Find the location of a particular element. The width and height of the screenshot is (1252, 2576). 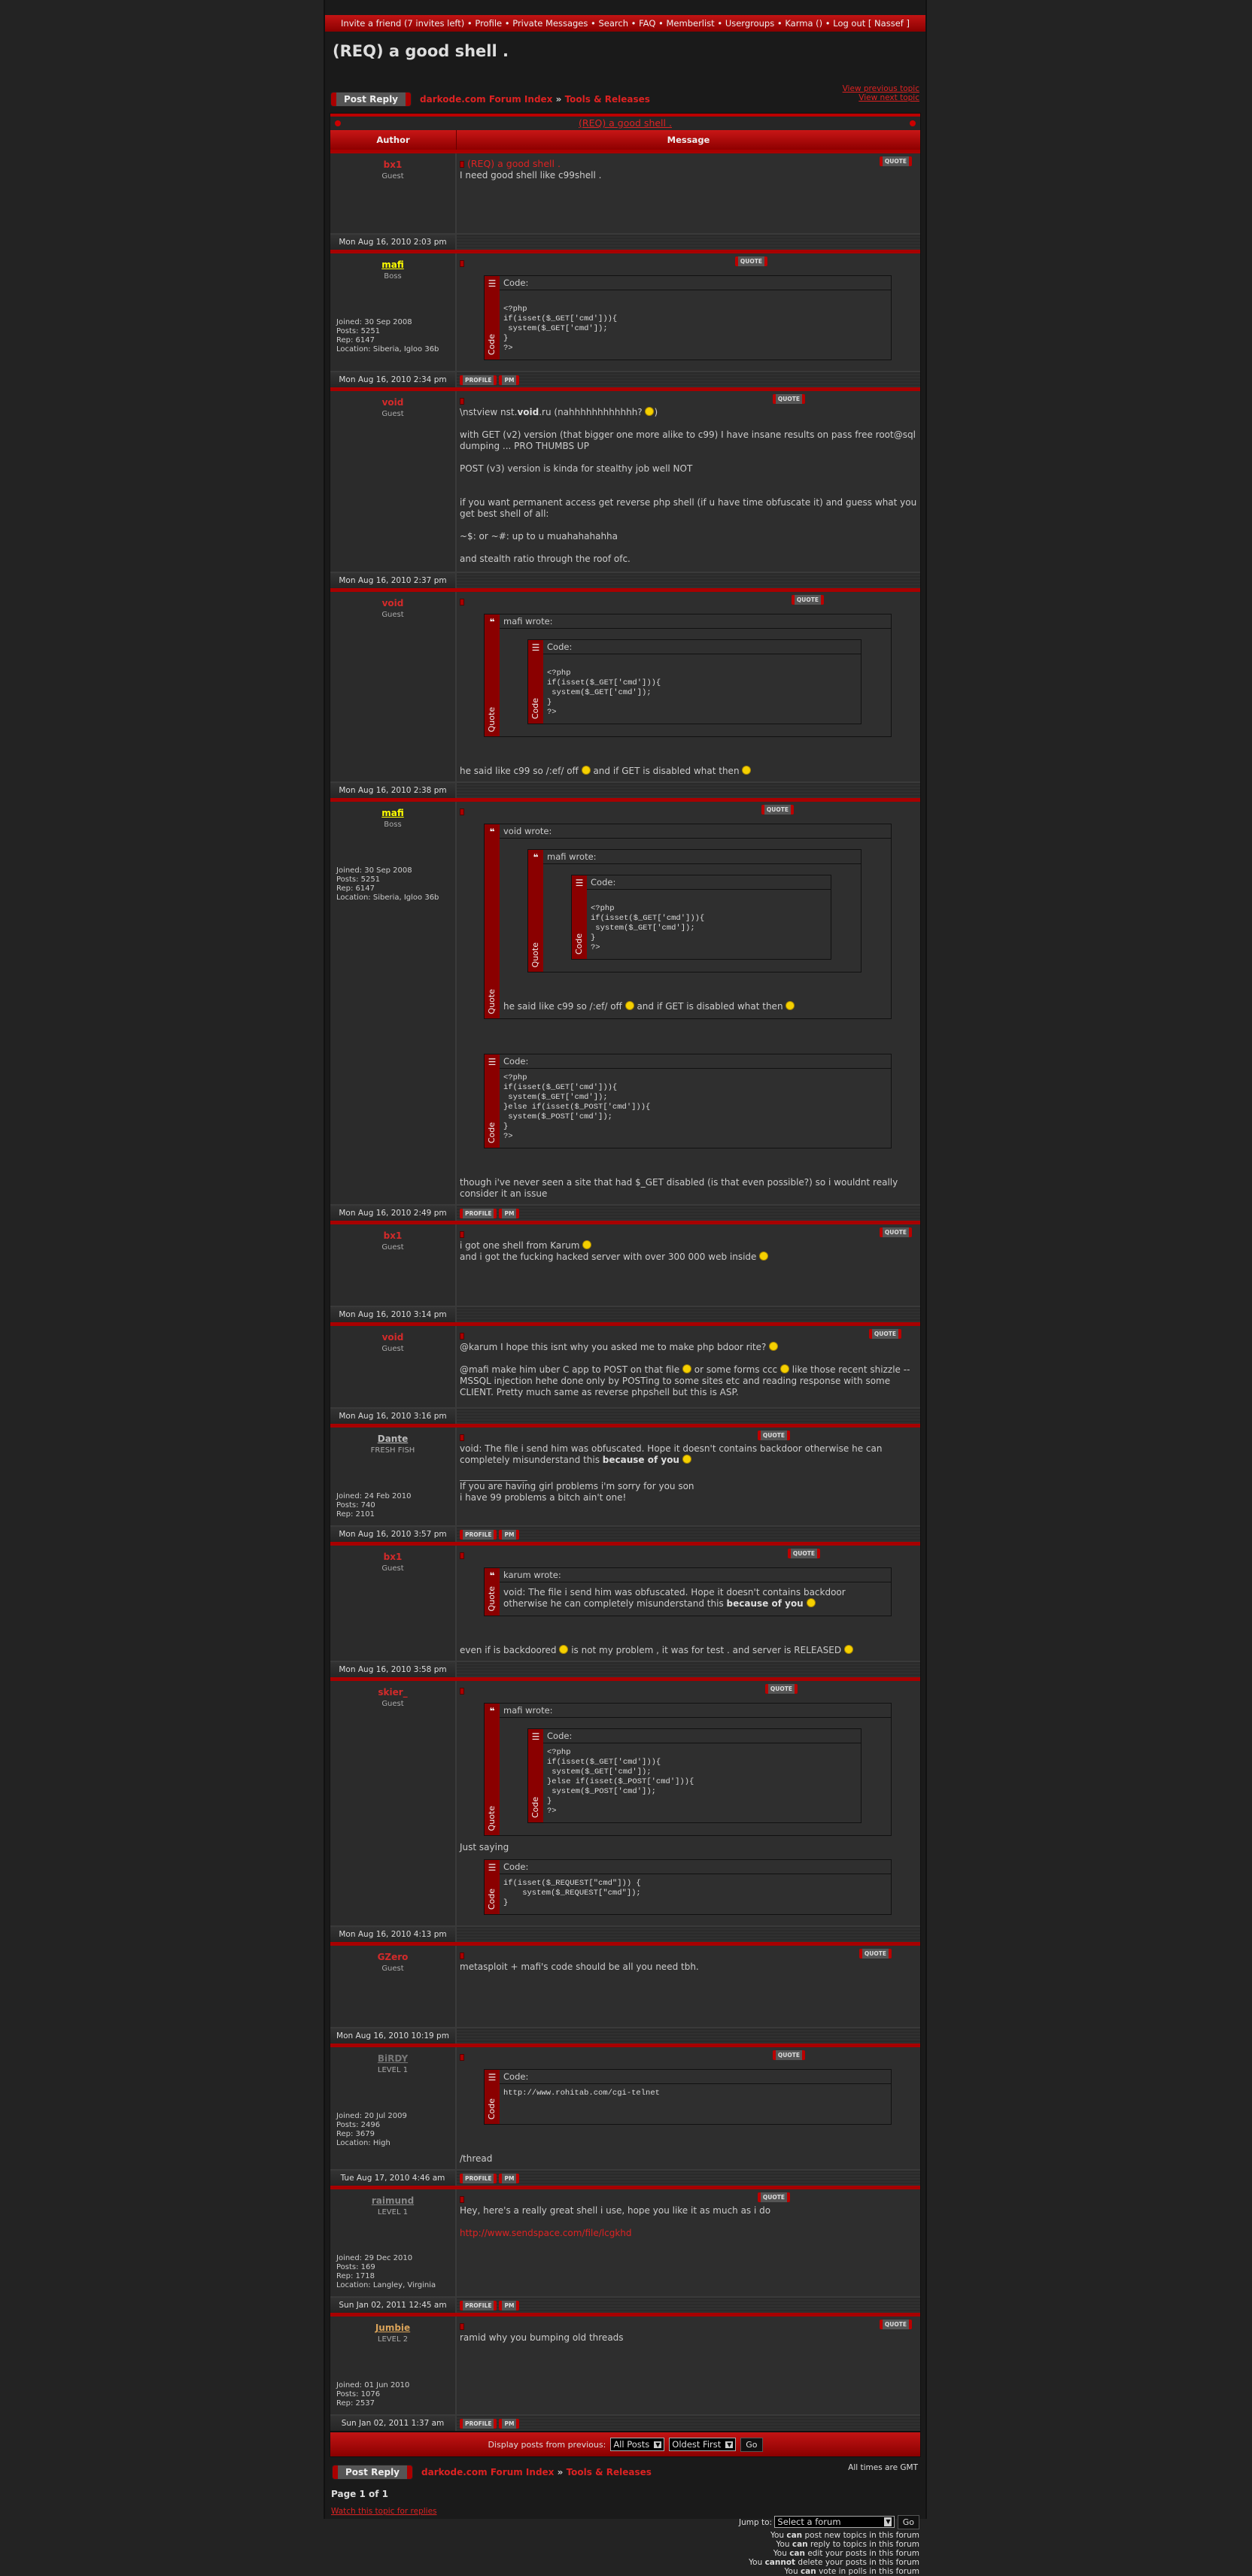

code-line: } is located at coordinates (549, 1801).